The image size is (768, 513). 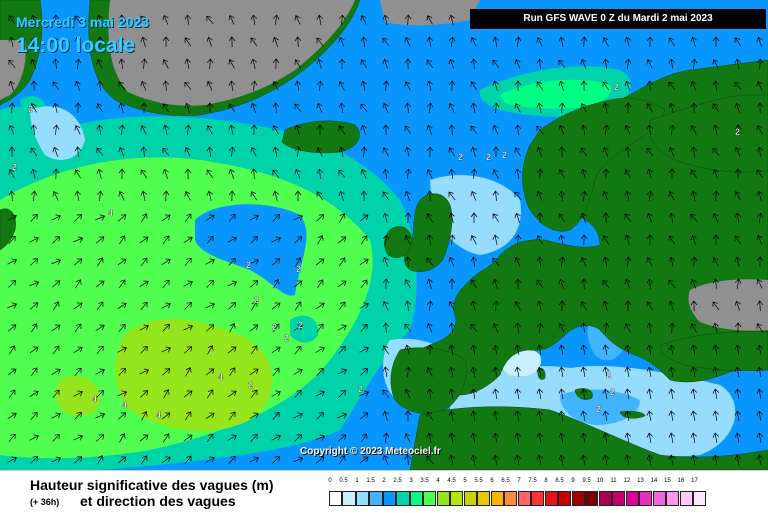 I want to click on region-med-east-blue, so click(x=600, y=407).